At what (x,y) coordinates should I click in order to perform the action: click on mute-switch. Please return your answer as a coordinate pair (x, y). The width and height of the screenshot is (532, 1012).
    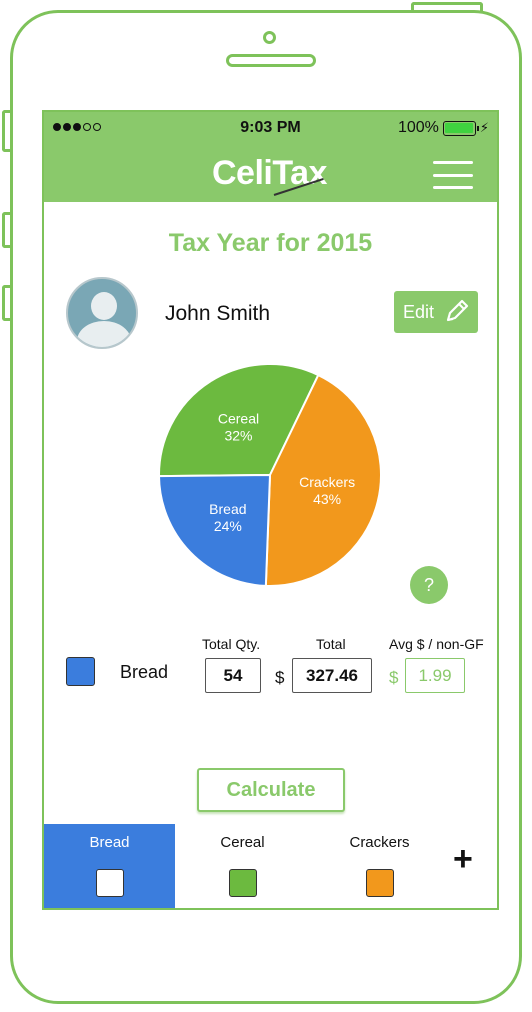
    Looking at the image, I should click on (6, 131).